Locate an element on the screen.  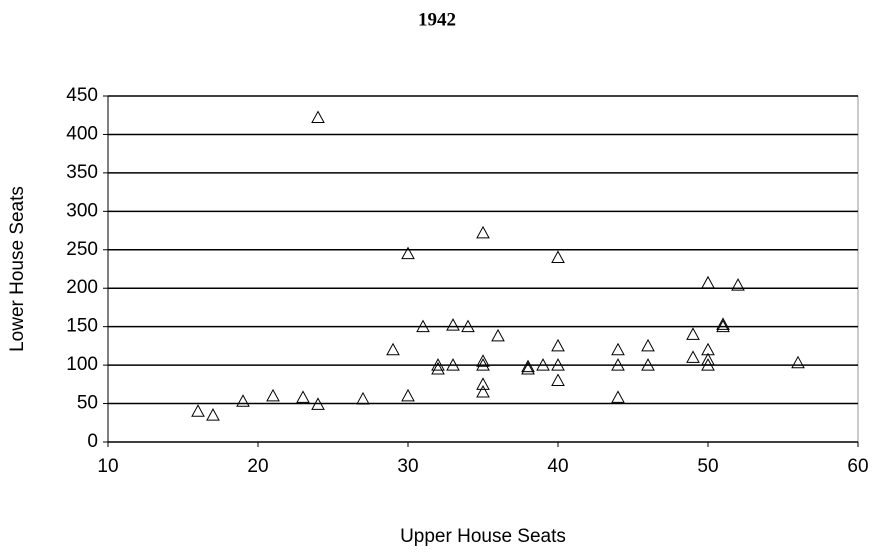
y-tick-label: 350 is located at coordinates (82, 172).